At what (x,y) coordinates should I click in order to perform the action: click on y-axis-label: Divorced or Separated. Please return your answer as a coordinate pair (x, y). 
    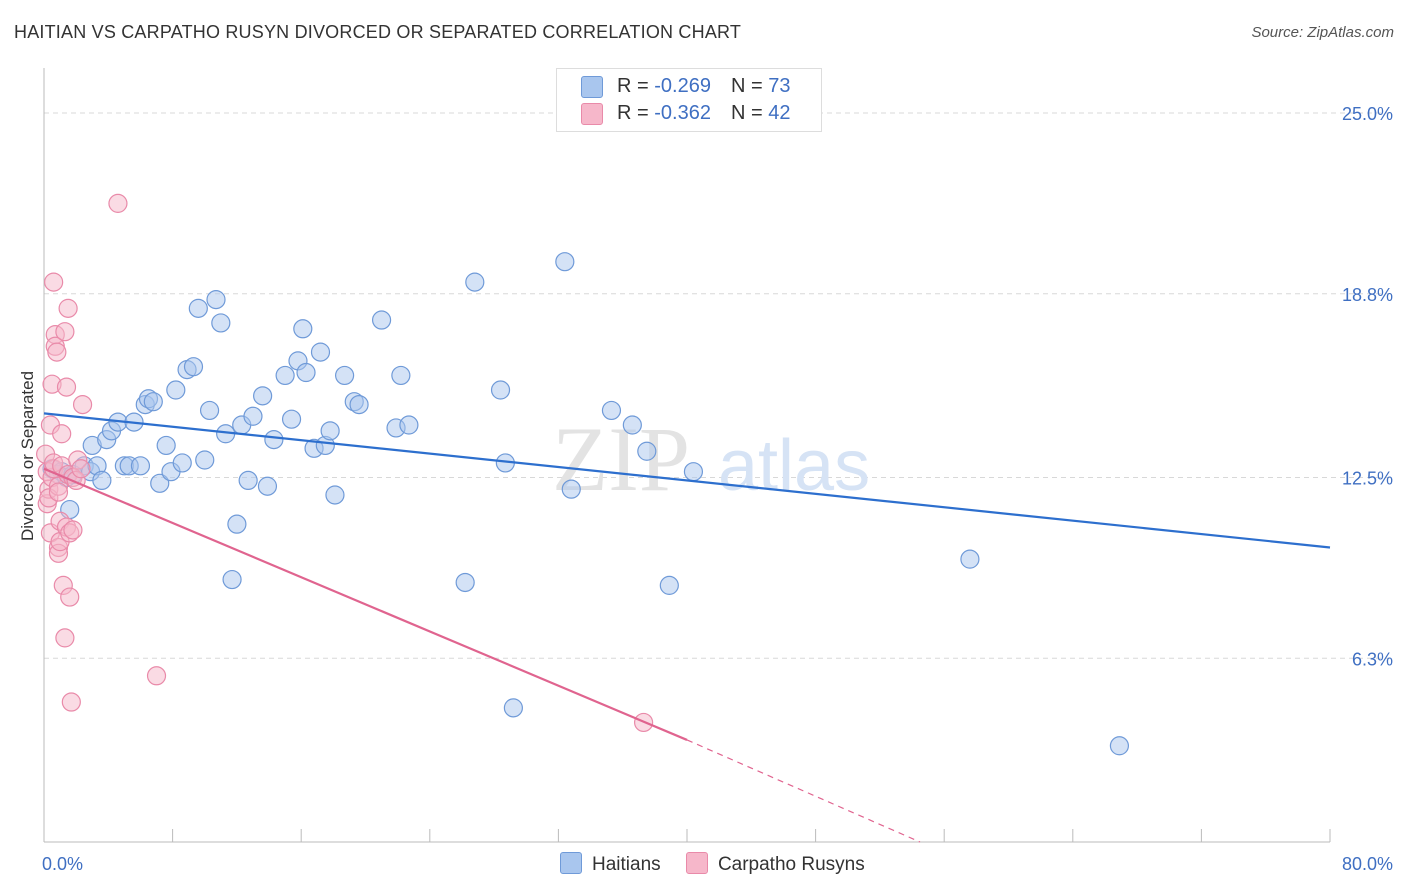
    Looking at the image, I should click on (27, 456).